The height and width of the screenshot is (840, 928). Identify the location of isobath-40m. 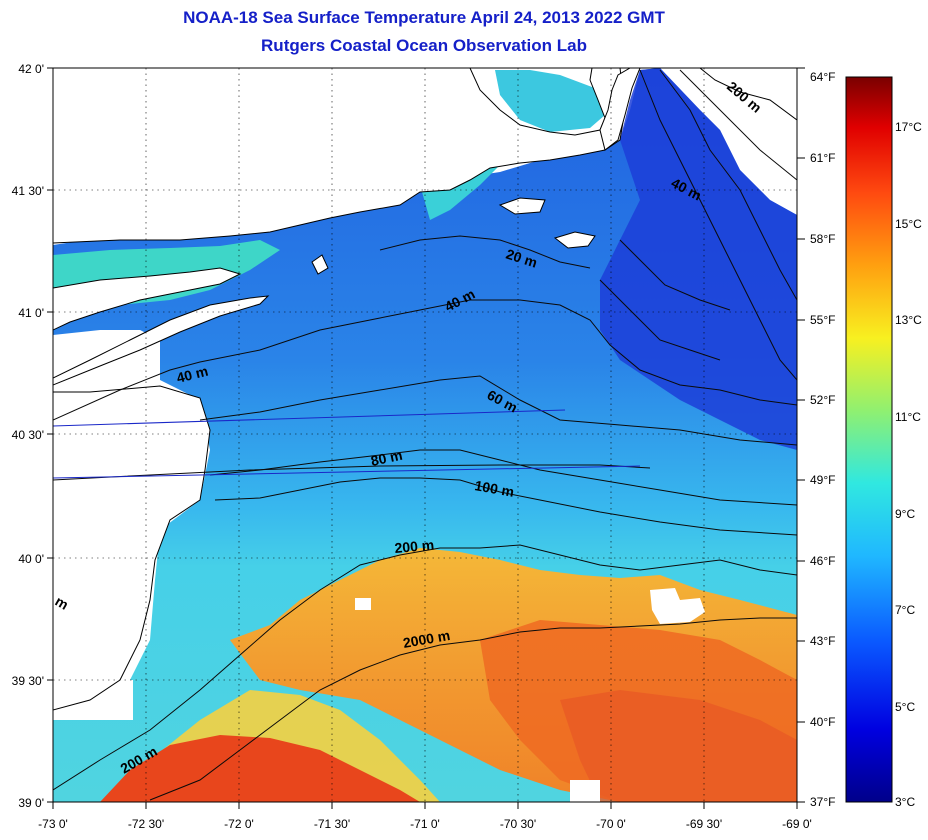
(425, 360).